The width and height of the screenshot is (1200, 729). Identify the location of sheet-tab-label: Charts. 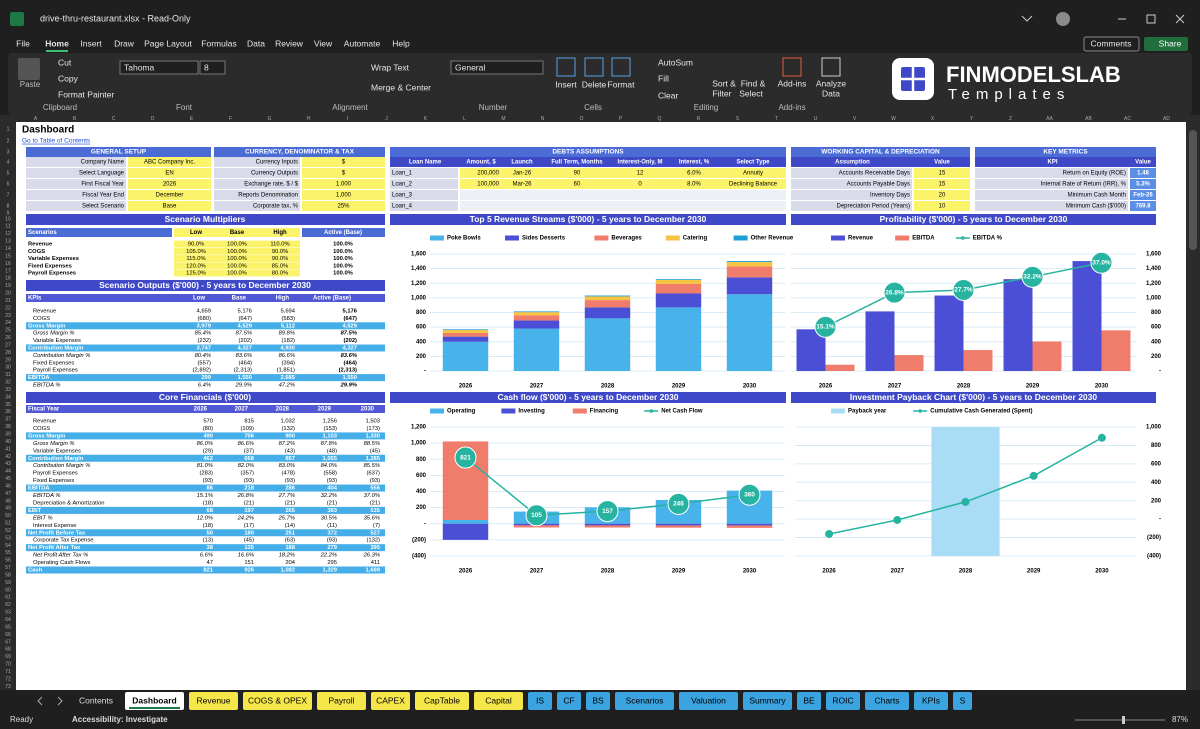
(886, 700).